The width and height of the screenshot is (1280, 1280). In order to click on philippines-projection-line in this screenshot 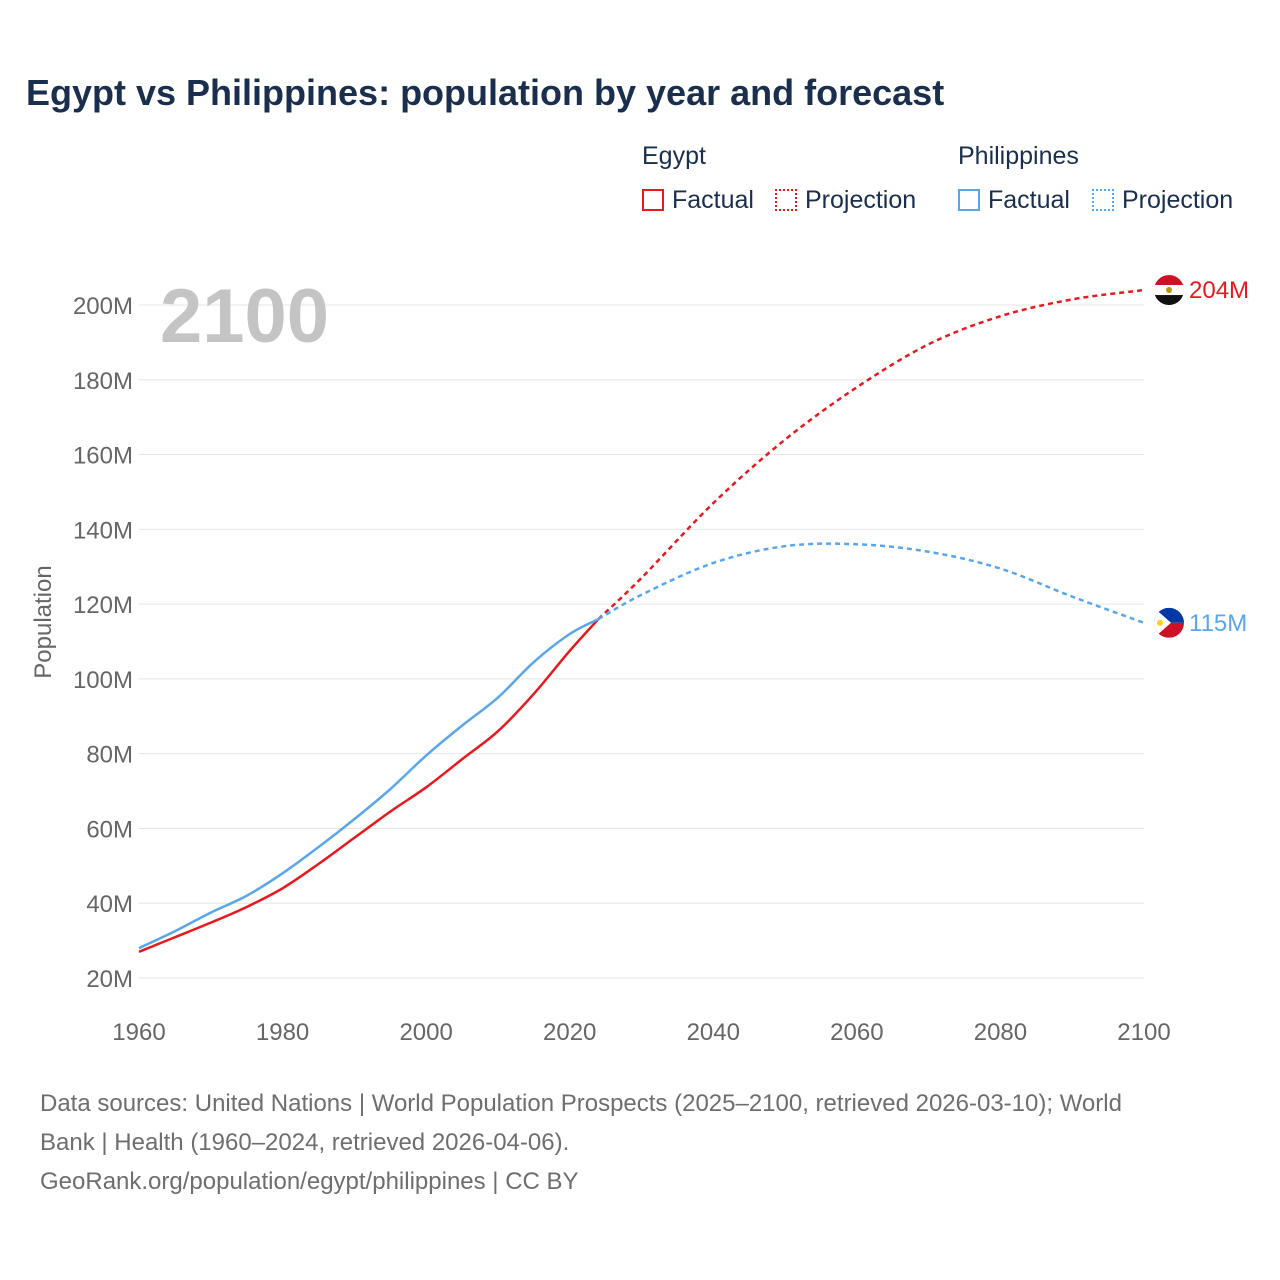, I will do `click(871, 583)`.